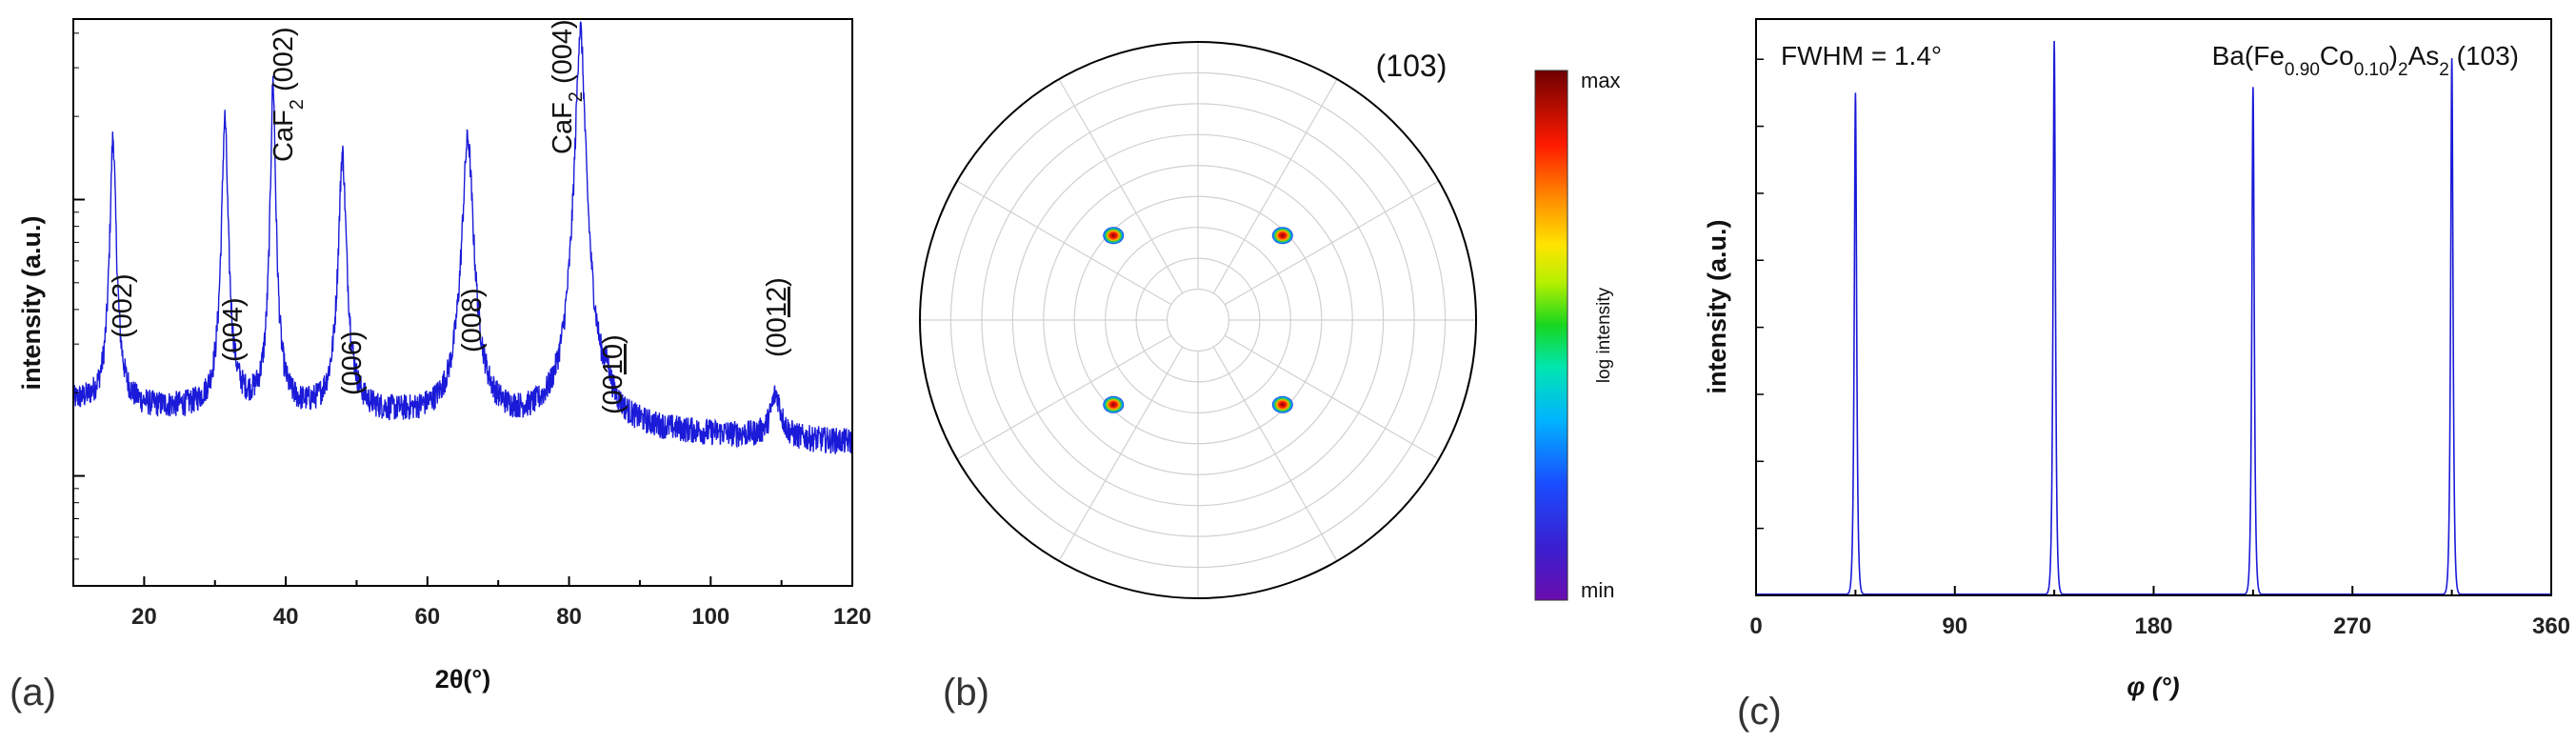 Image resolution: width=2576 pixels, height=744 pixels. What do you see at coordinates (472, 320) in the screenshot?
I see `peak-label: (008)` at bounding box center [472, 320].